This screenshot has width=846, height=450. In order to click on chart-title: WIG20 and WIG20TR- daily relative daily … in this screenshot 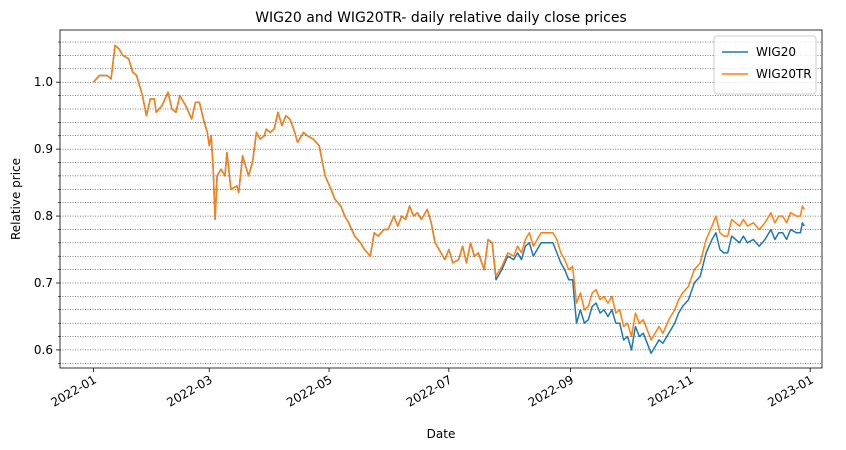, I will do `click(441, 18)`.